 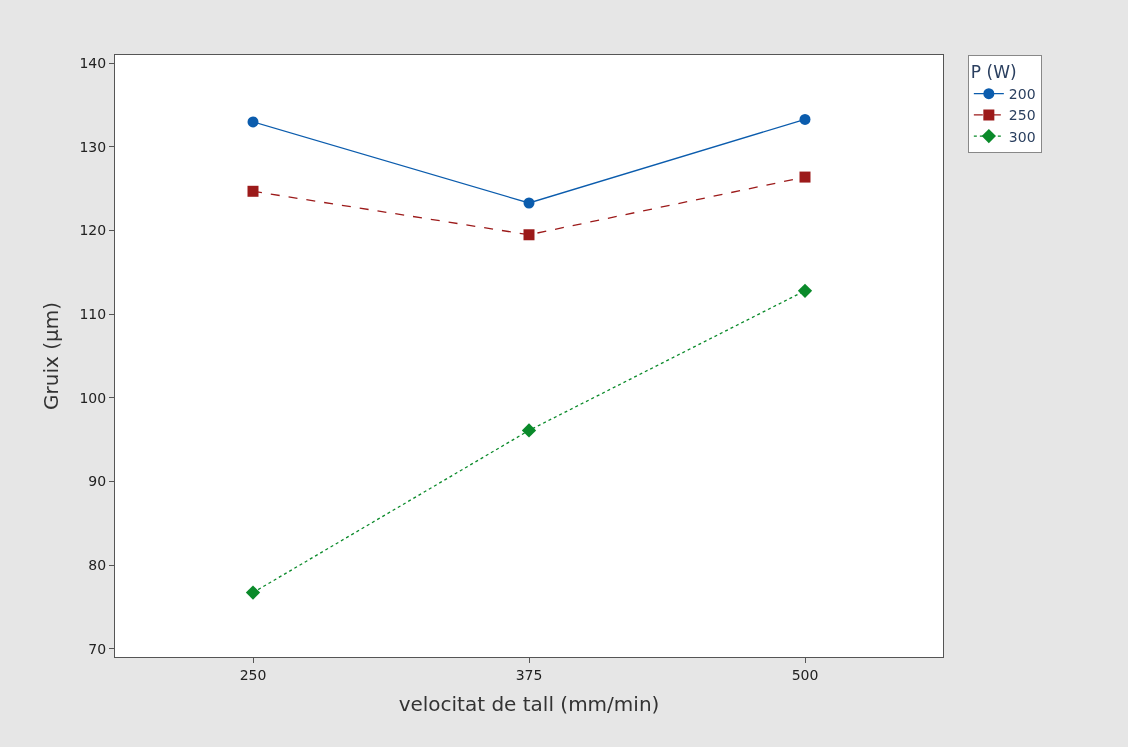 I want to click on y-tick-label: 130, so click(x=93, y=146).